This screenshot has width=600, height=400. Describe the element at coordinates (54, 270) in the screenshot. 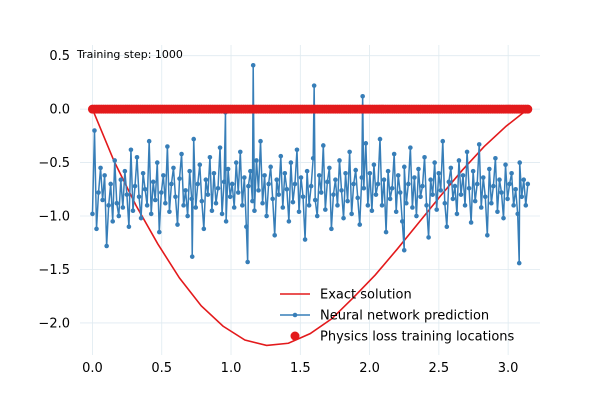

I see `y-tick-label: −1.5` at that location.